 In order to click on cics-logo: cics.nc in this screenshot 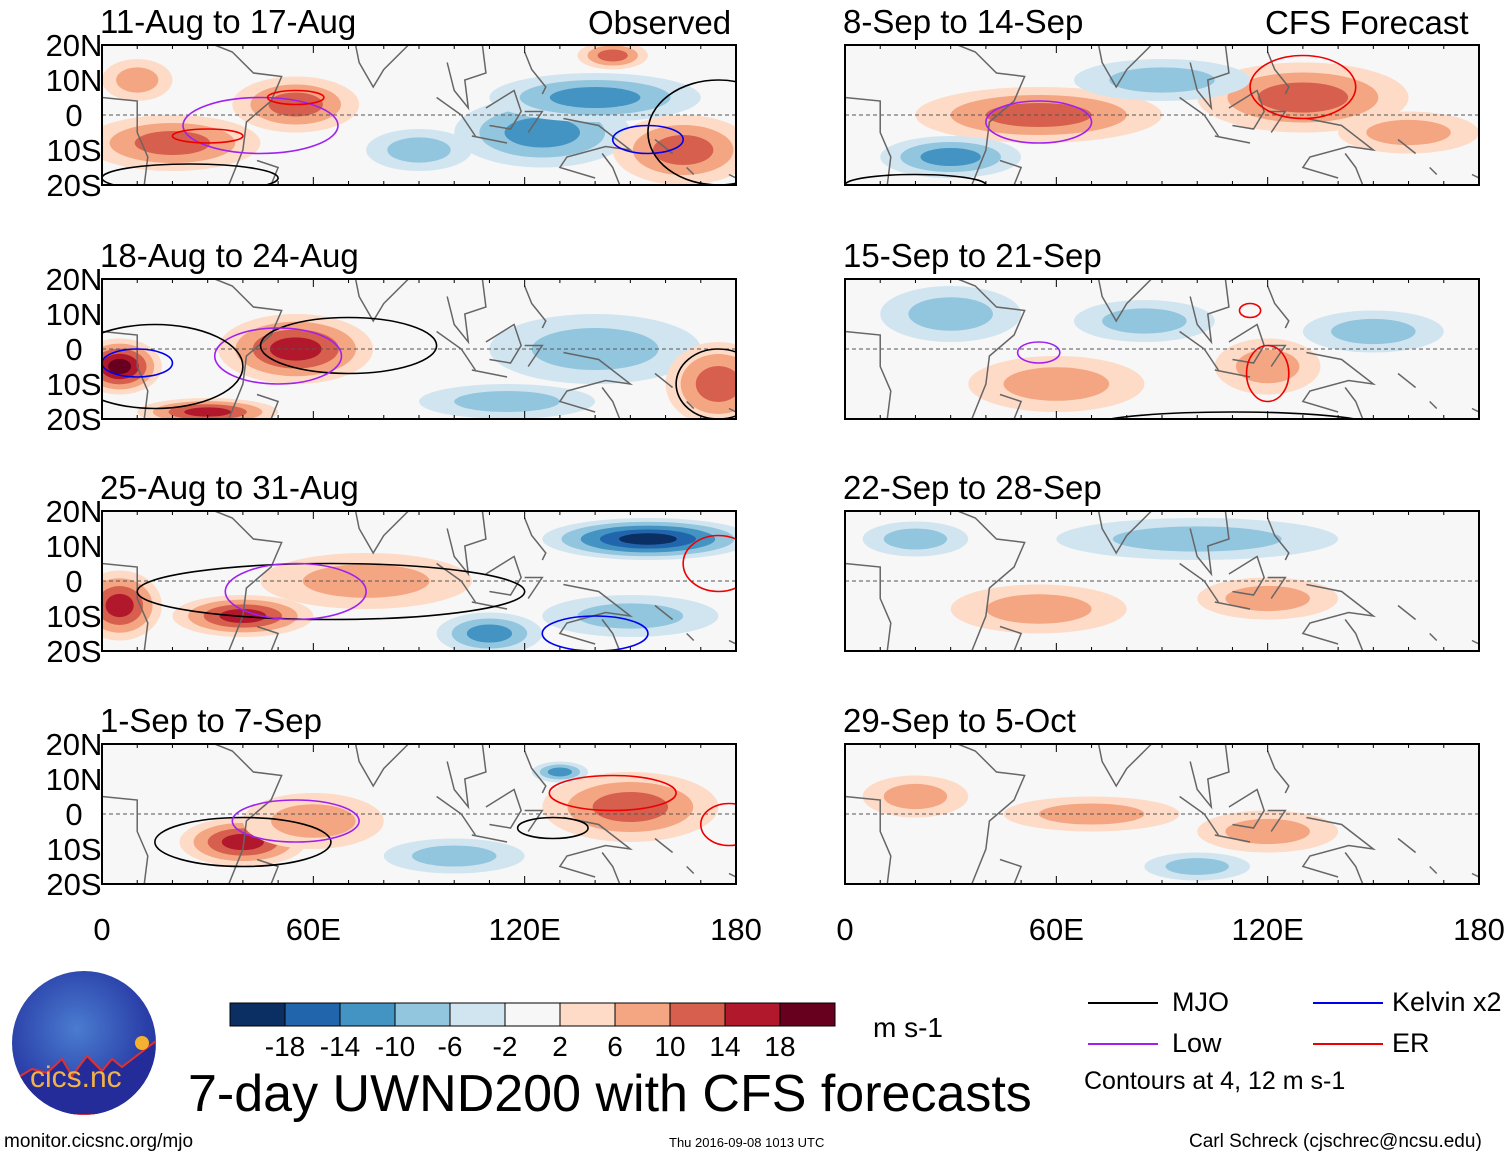, I will do `click(84, 1043)`.